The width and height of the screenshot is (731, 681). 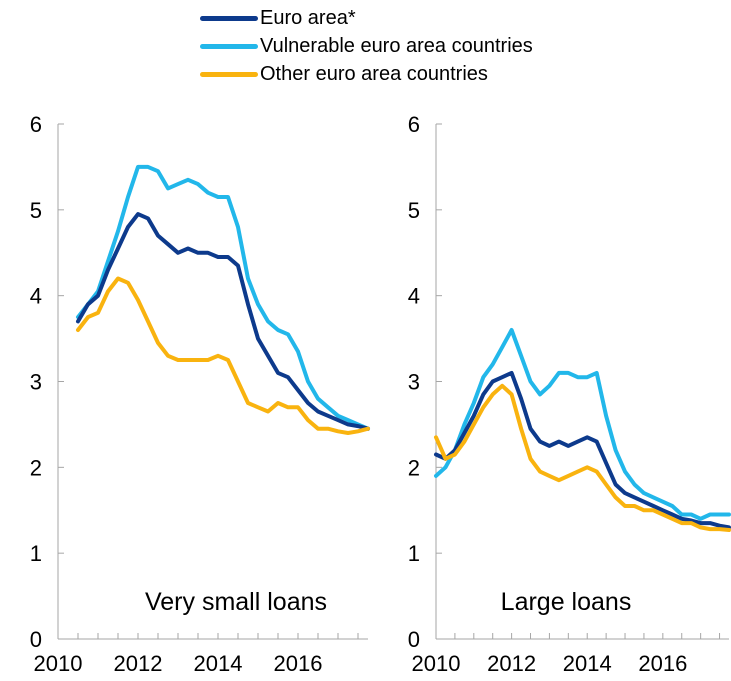 What do you see at coordinates (308, 17) in the screenshot?
I see `legend-label-euro-area: Euro area*` at bounding box center [308, 17].